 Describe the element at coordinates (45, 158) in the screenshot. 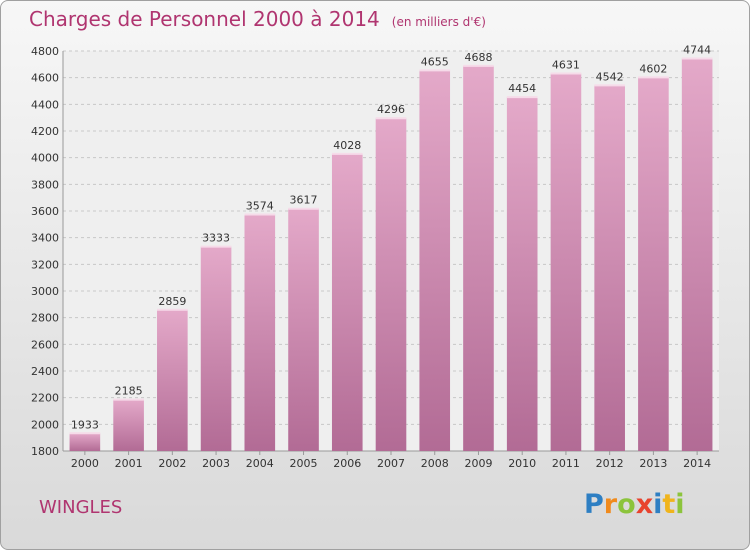

I see `y-tick-label: 4000` at that location.